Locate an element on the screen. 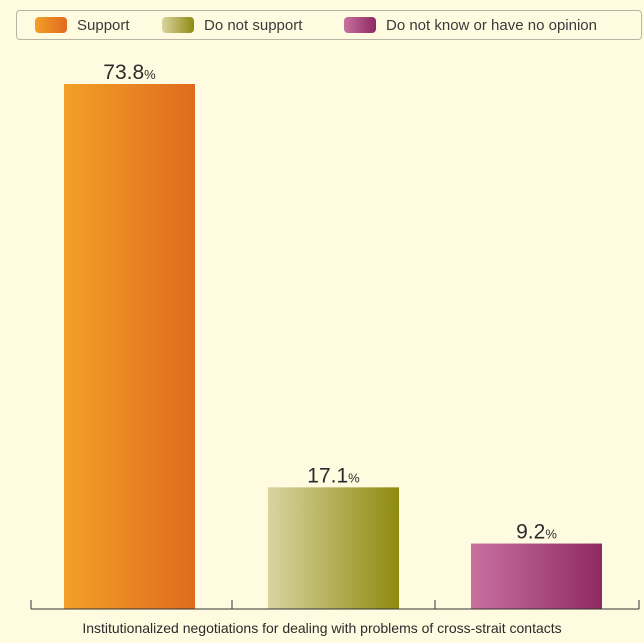 The height and width of the screenshot is (643, 644). bar-value-label: 73.8% is located at coordinates (129, 72).